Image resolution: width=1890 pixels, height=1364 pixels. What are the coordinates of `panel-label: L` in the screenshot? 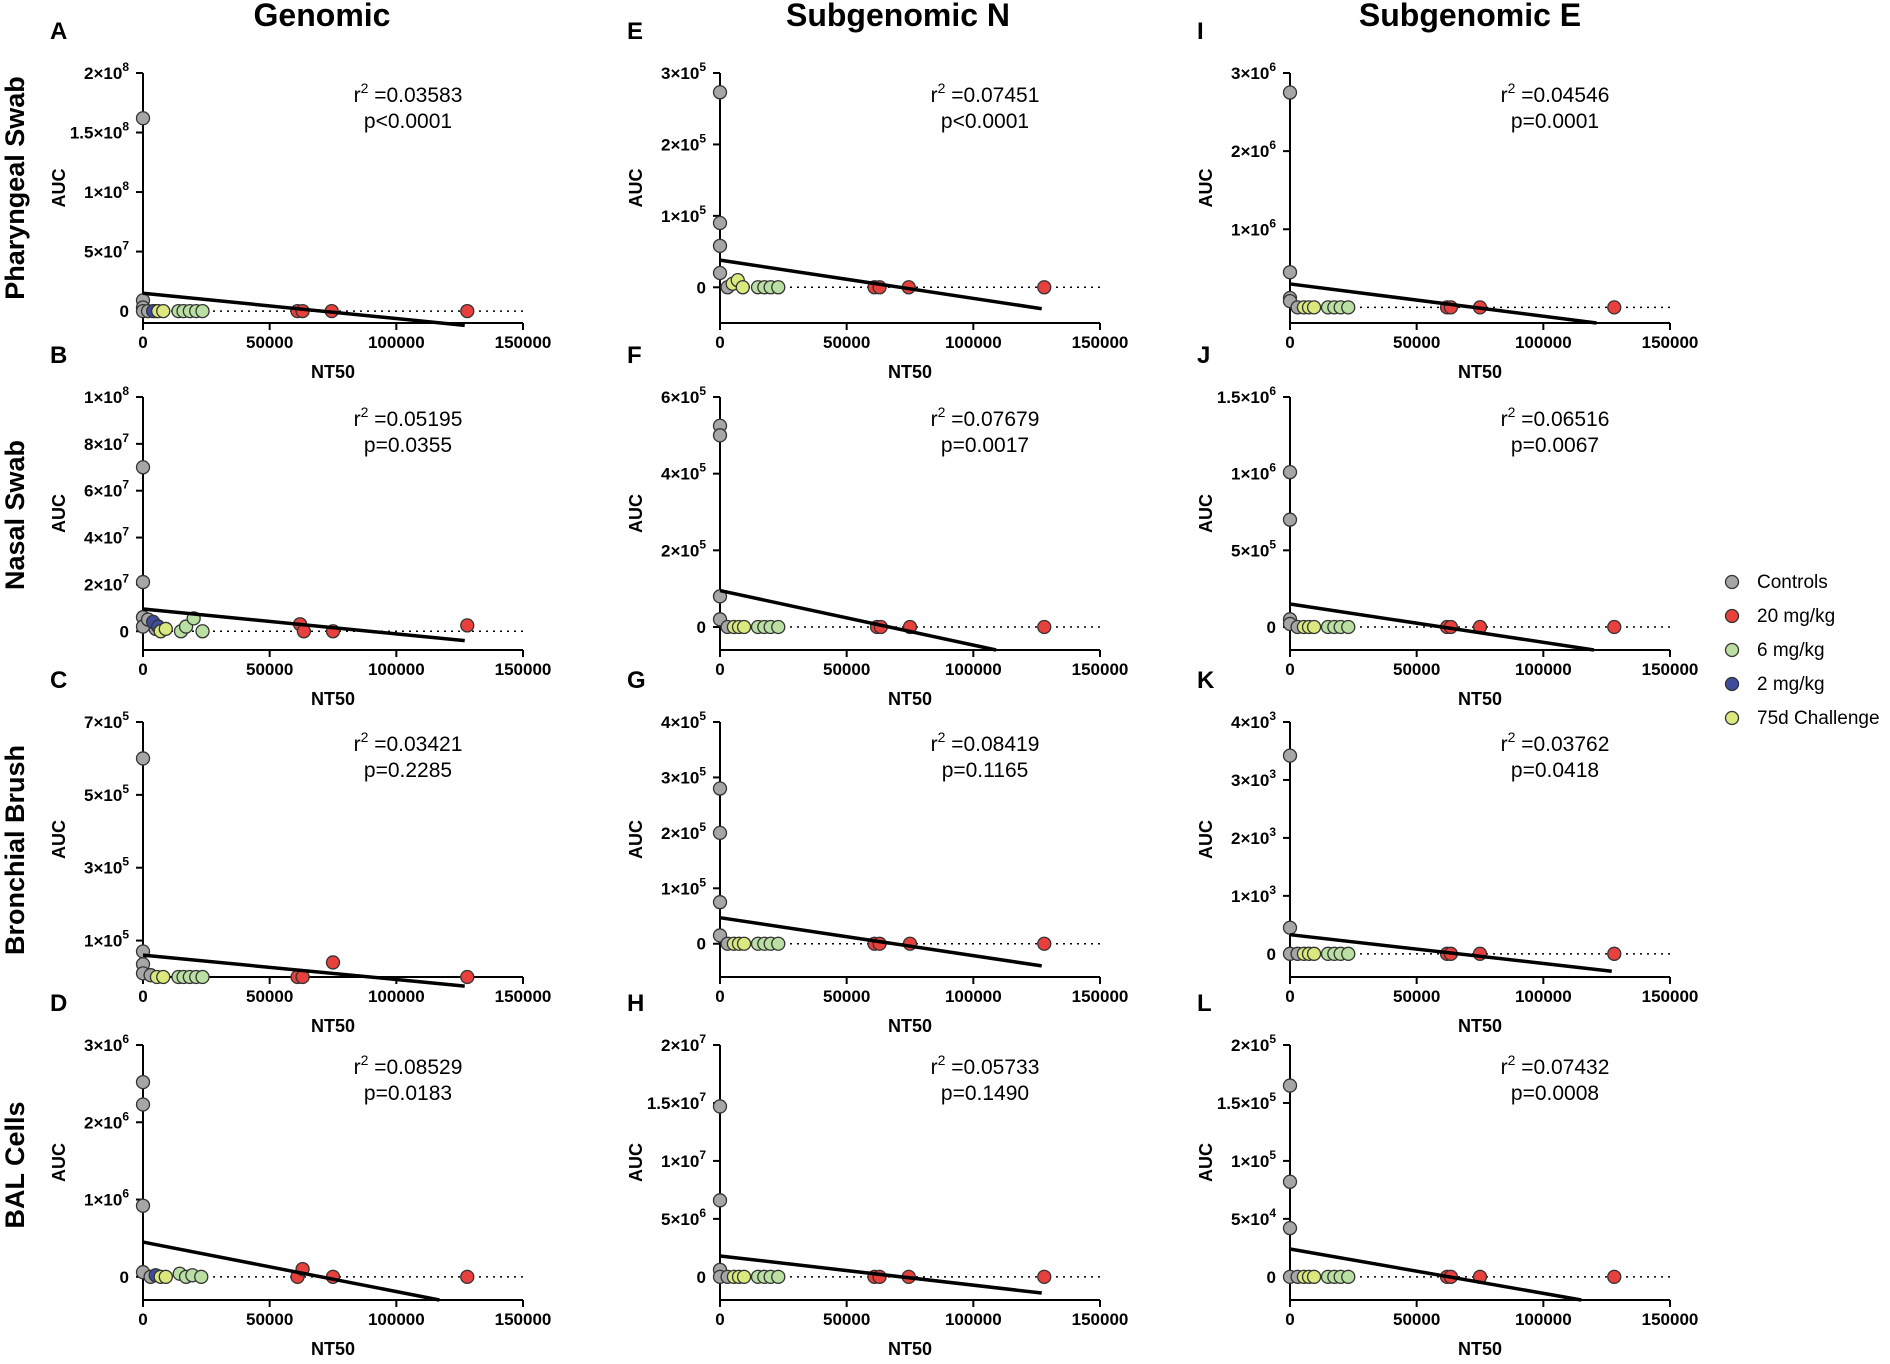 It's located at (1204, 1003).